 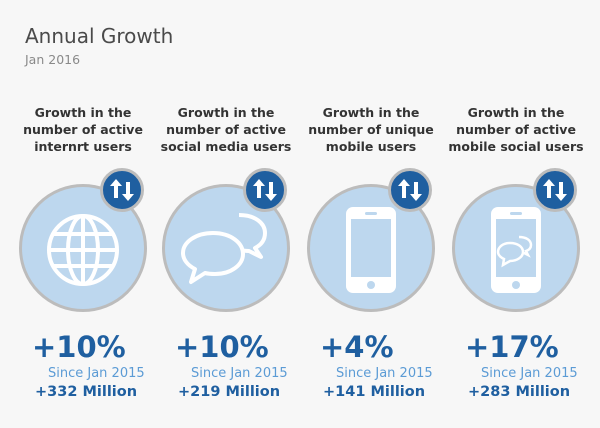 I want to click on heading-line: number of unique, so click(x=371, y=129).